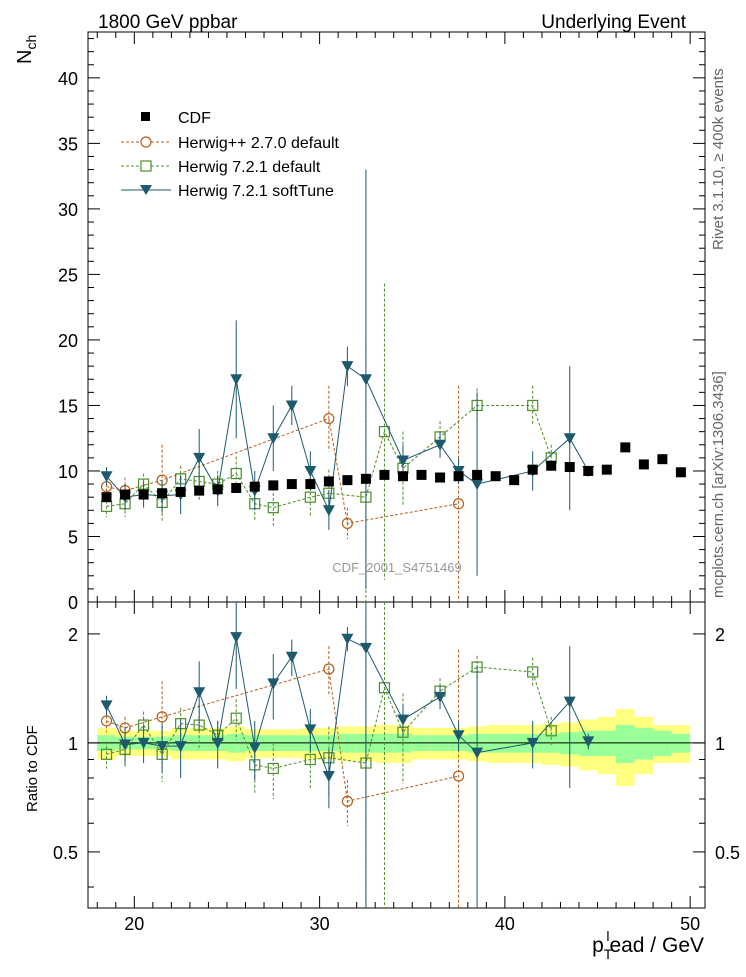  Describe the element at coordinates (259, 143) in the screenshot. I see `legend-label-herwigpp: Herwig++ 2.7.0 default` at that location.